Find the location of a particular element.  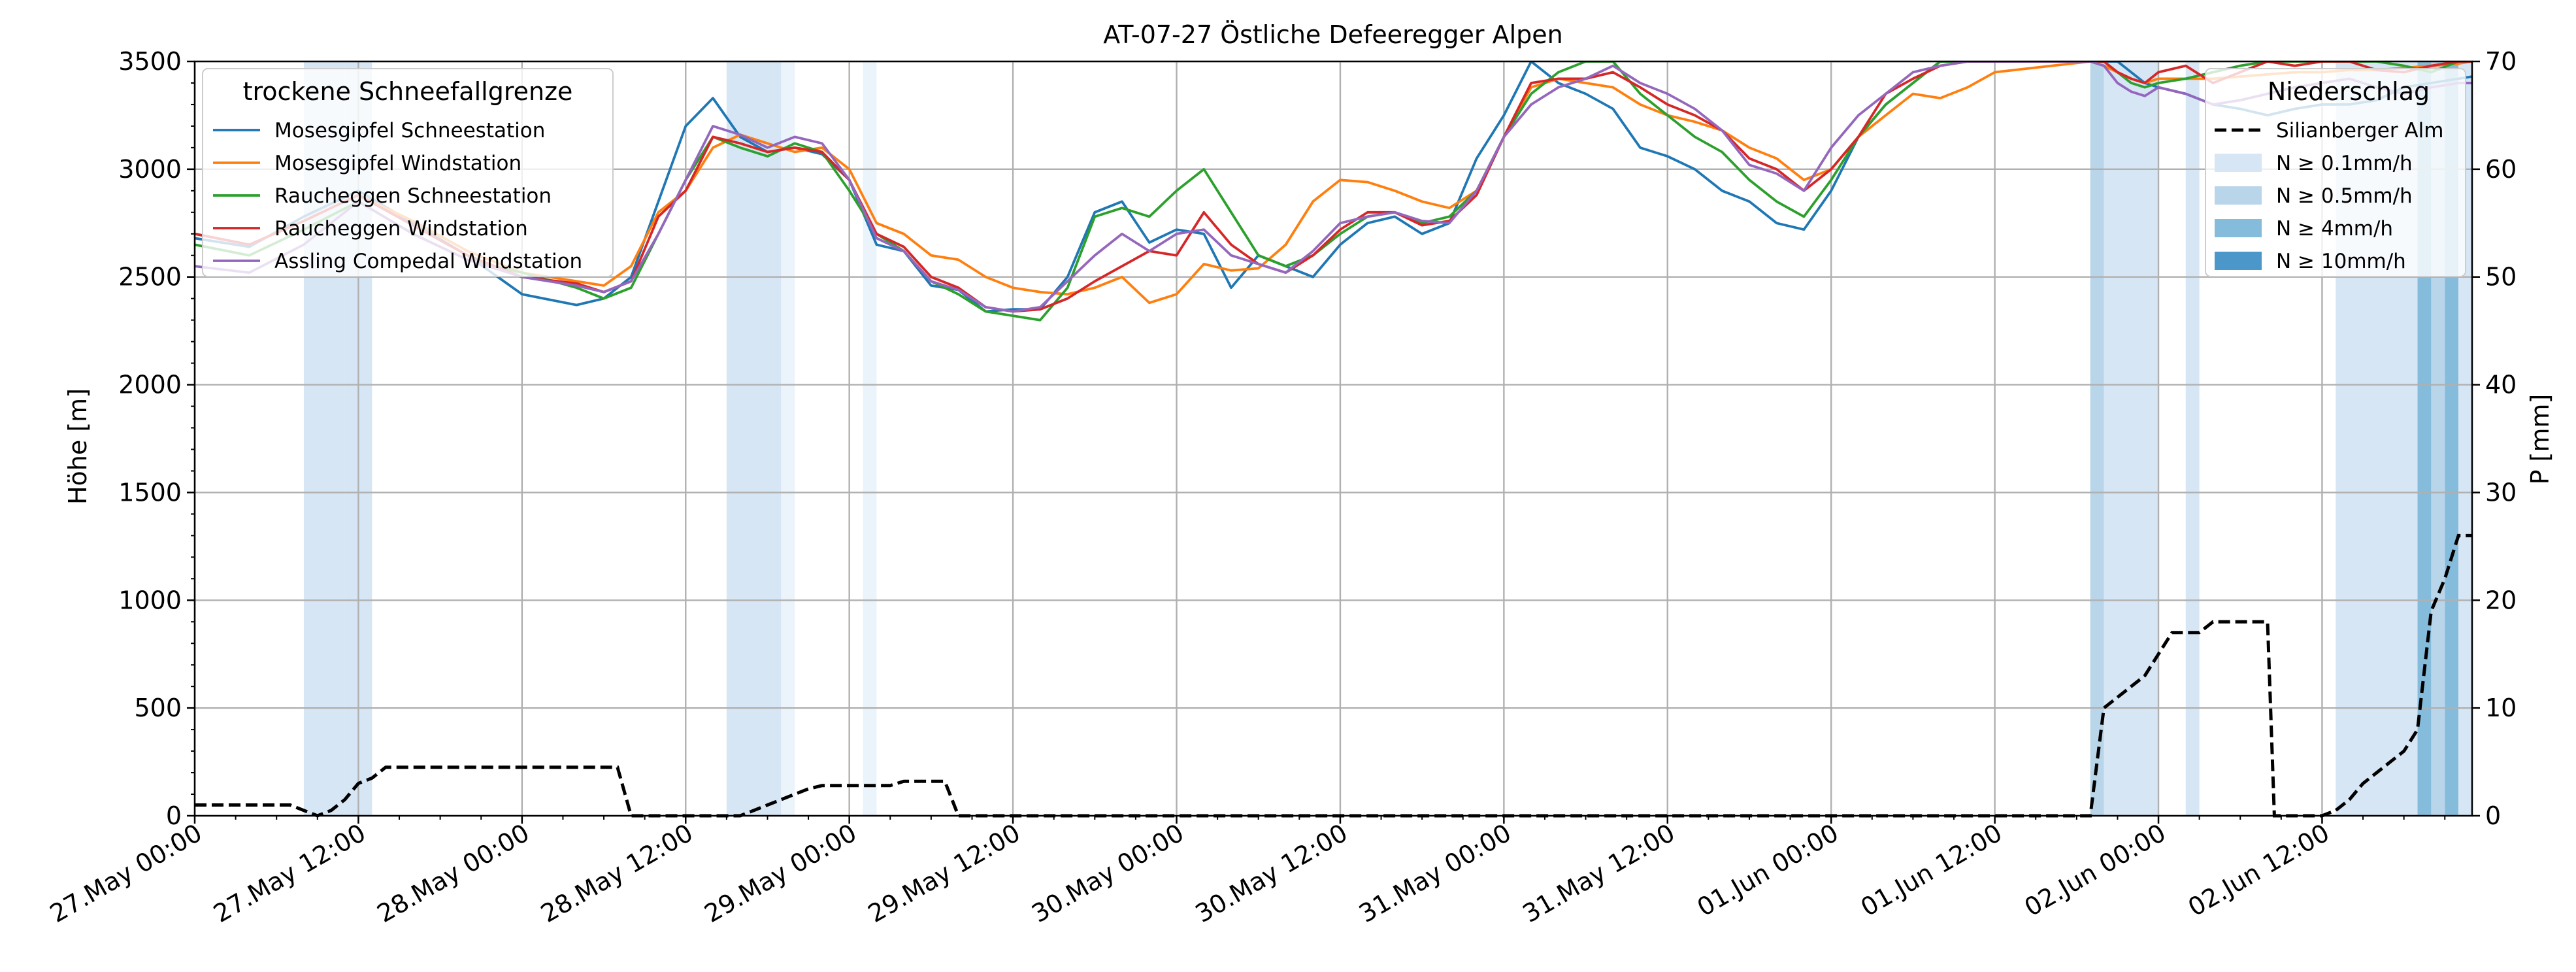

y-tick-label: 2500 is located at coordinates (150, 277).